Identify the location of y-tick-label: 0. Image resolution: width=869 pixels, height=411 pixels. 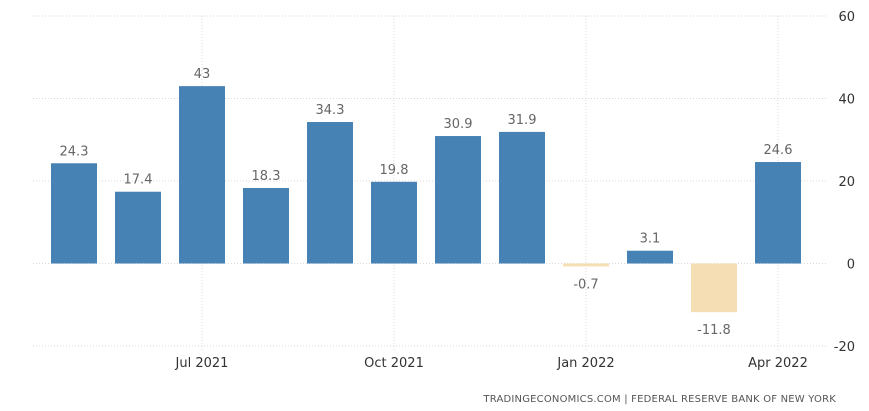
(851, 265).